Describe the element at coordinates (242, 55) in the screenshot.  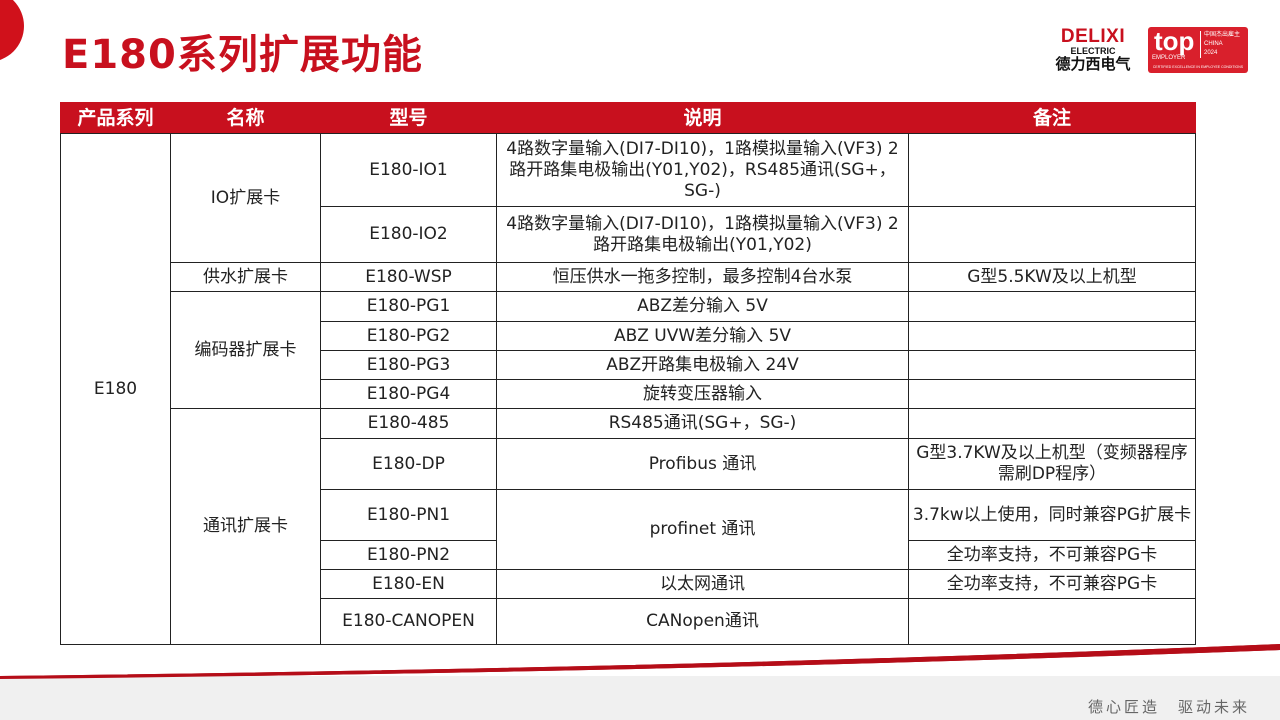
I see `page-title: E180系列扩展功能` at that location.